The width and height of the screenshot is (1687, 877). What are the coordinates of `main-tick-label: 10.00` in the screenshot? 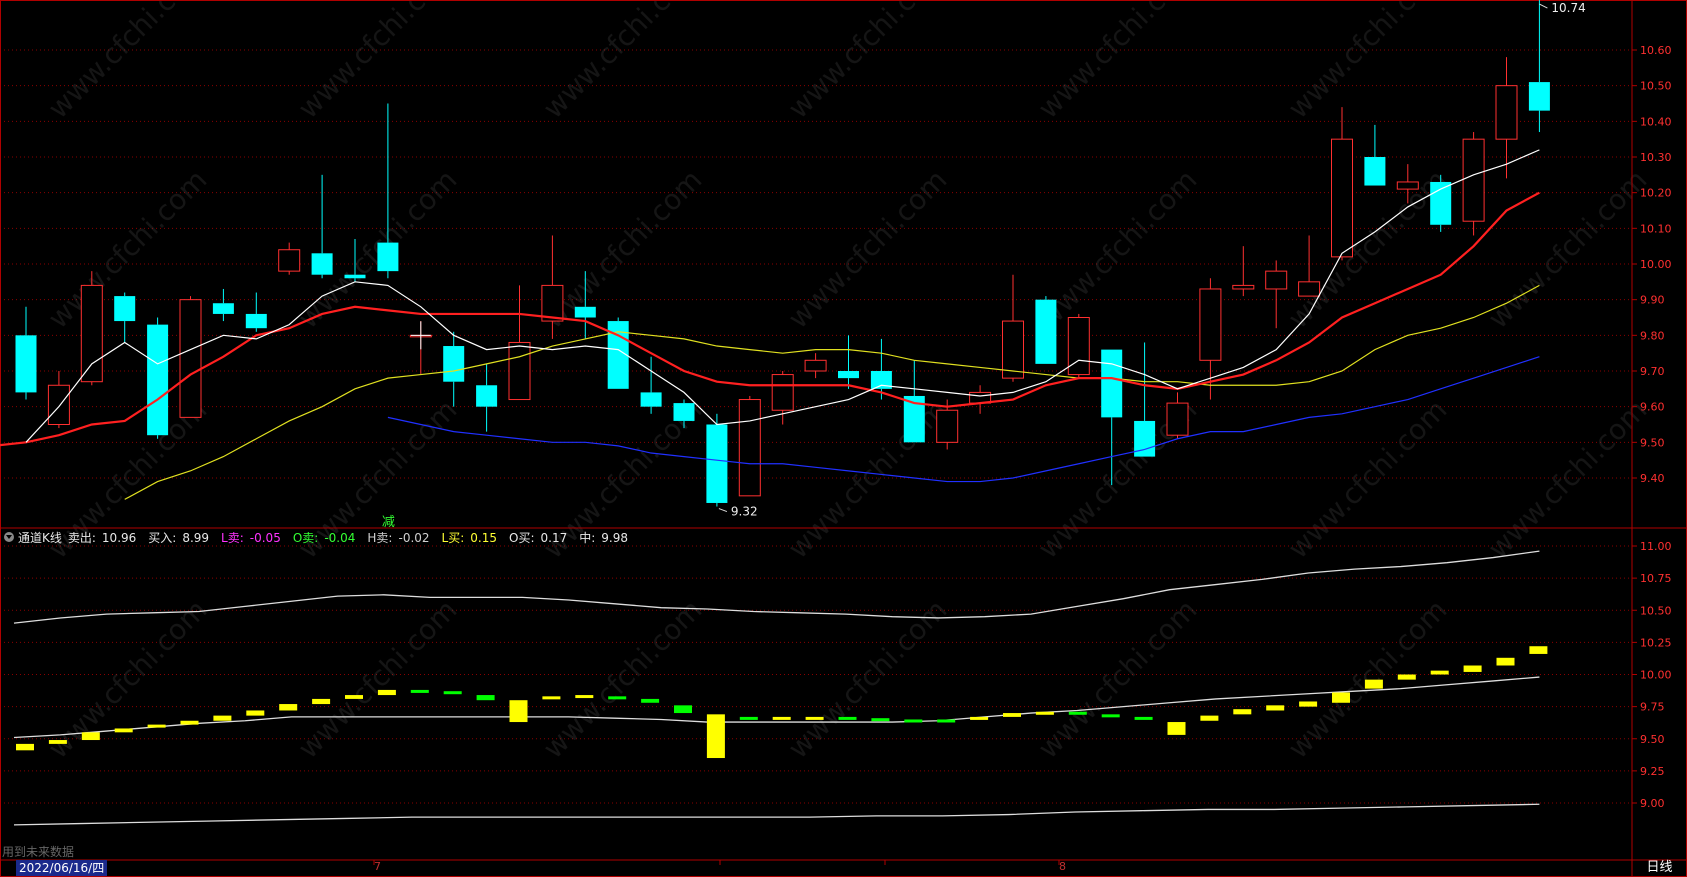 It's located at (1656, 264).